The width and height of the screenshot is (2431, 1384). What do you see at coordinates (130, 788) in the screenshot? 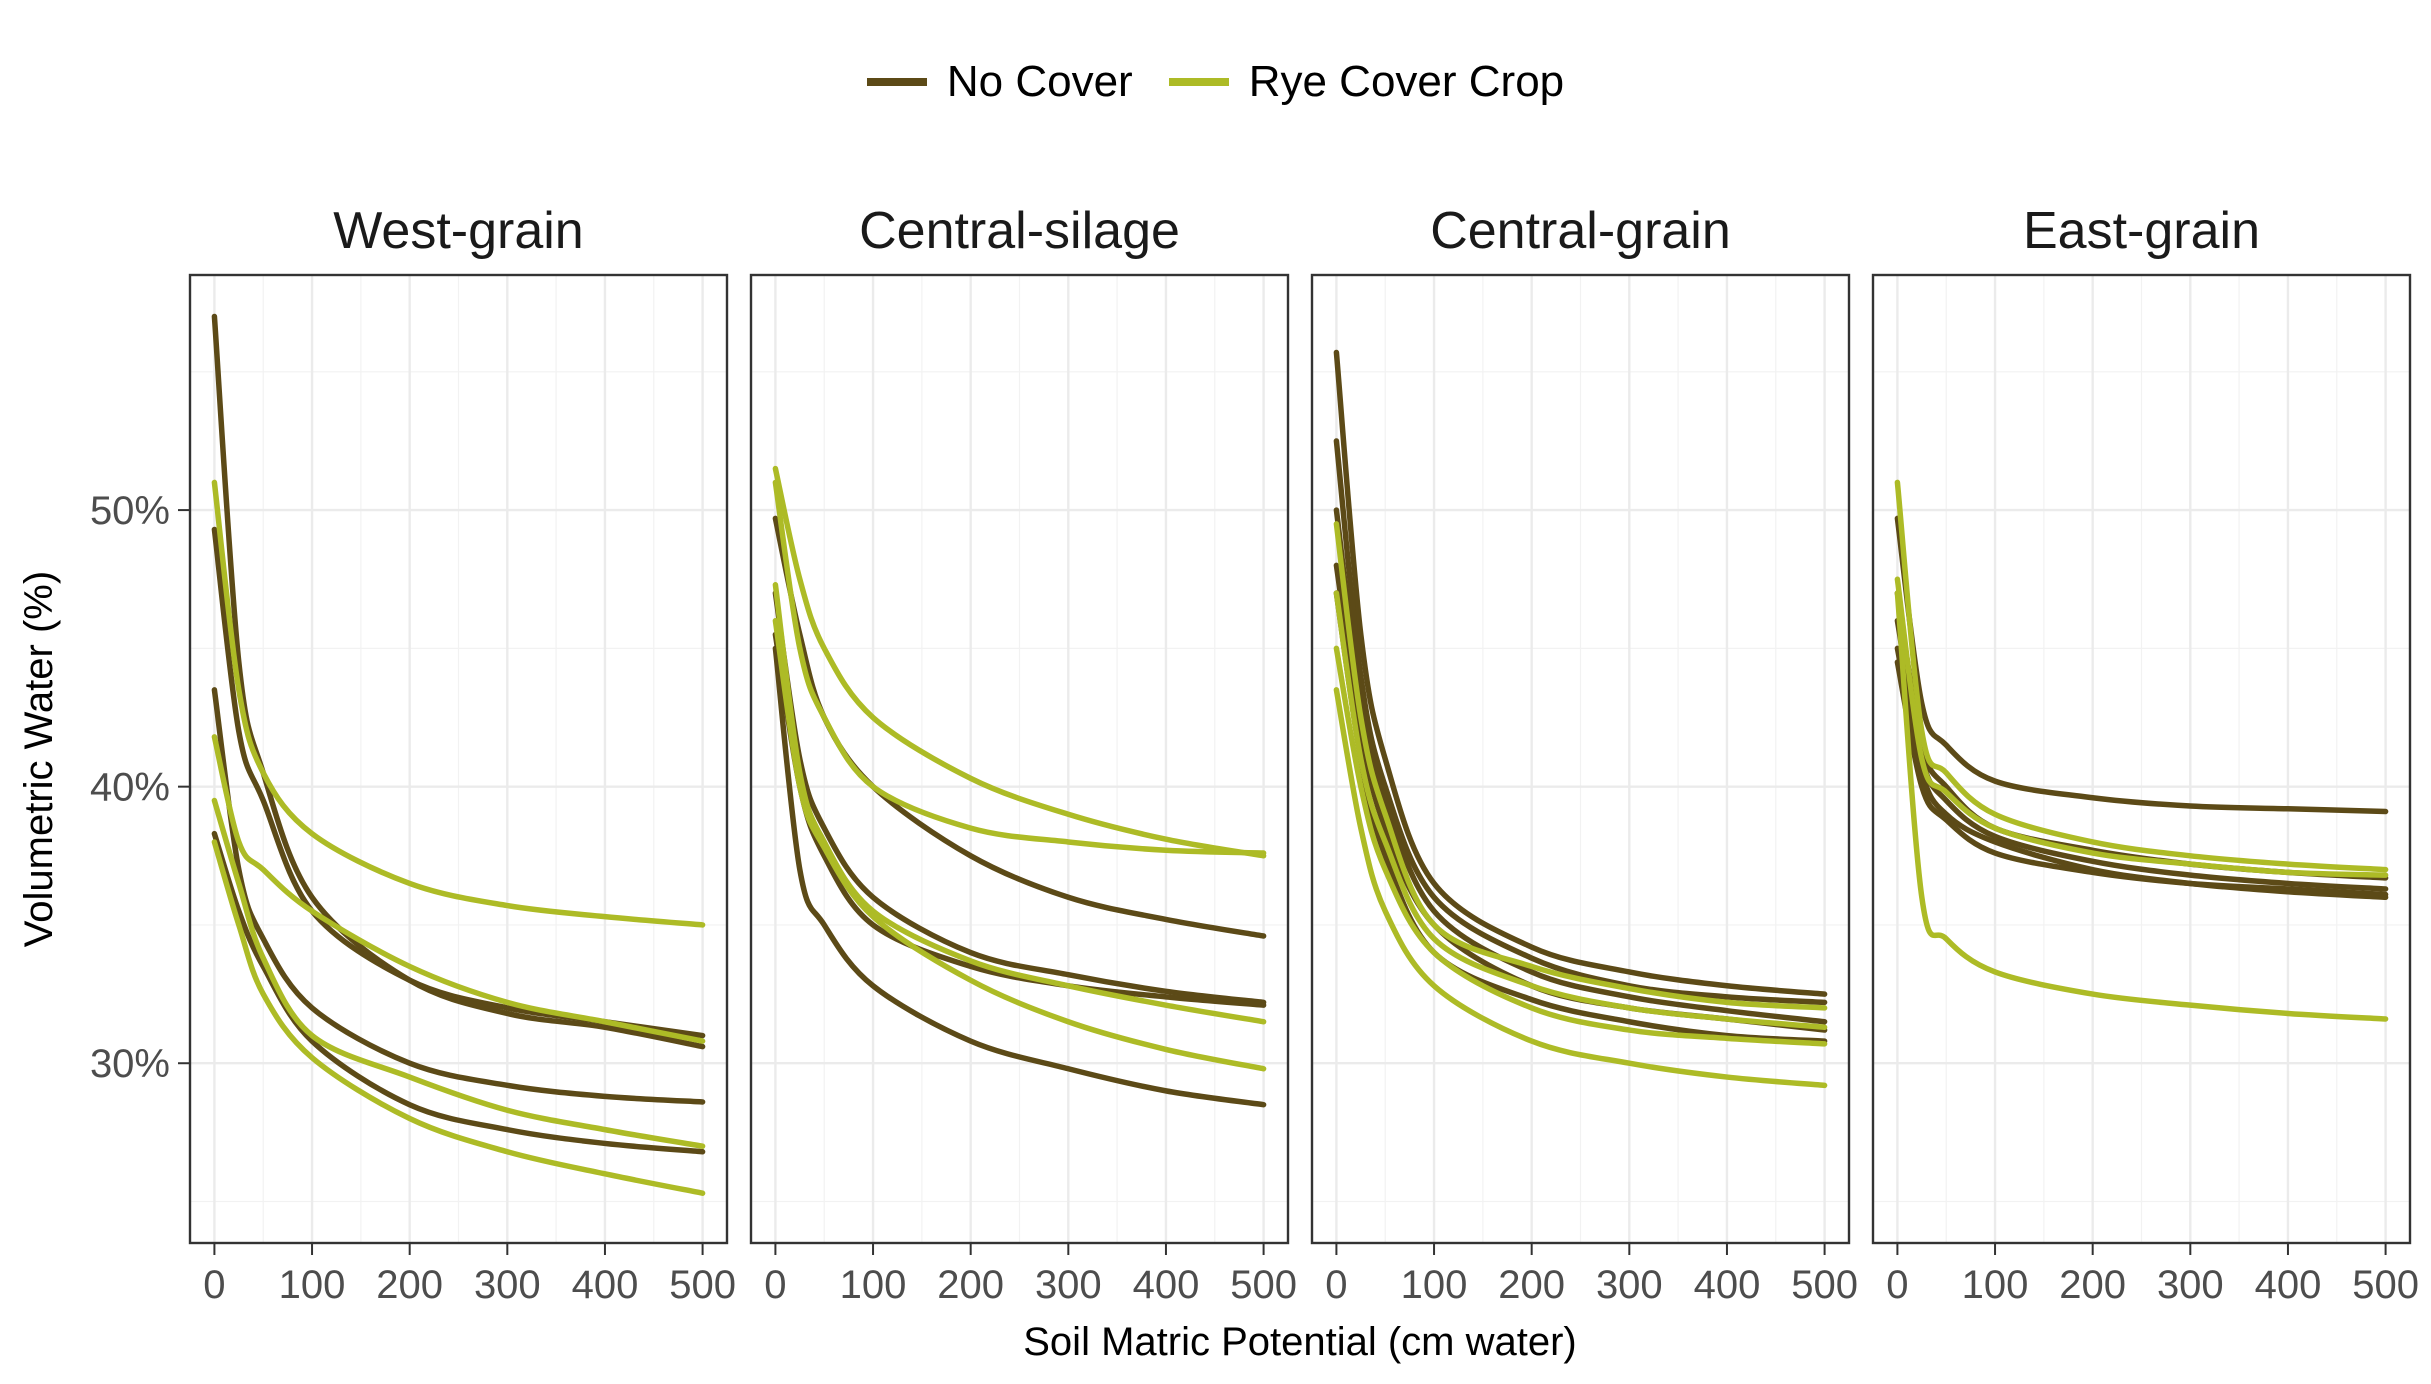
I see `y-tick-label: 40%` at bounding box center [130, 788].